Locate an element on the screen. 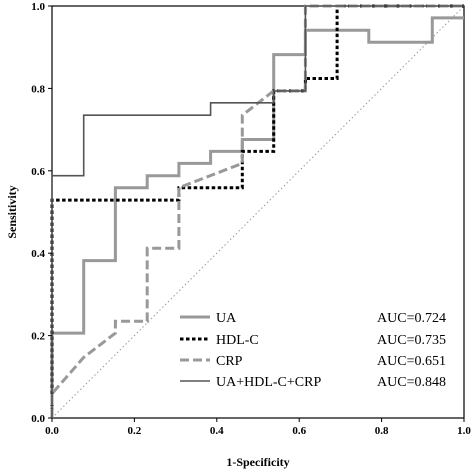 The width and height of the screenshot is (474, 474). legend-label-hdl-c: HDL-C is located at coordinates (237, 340).